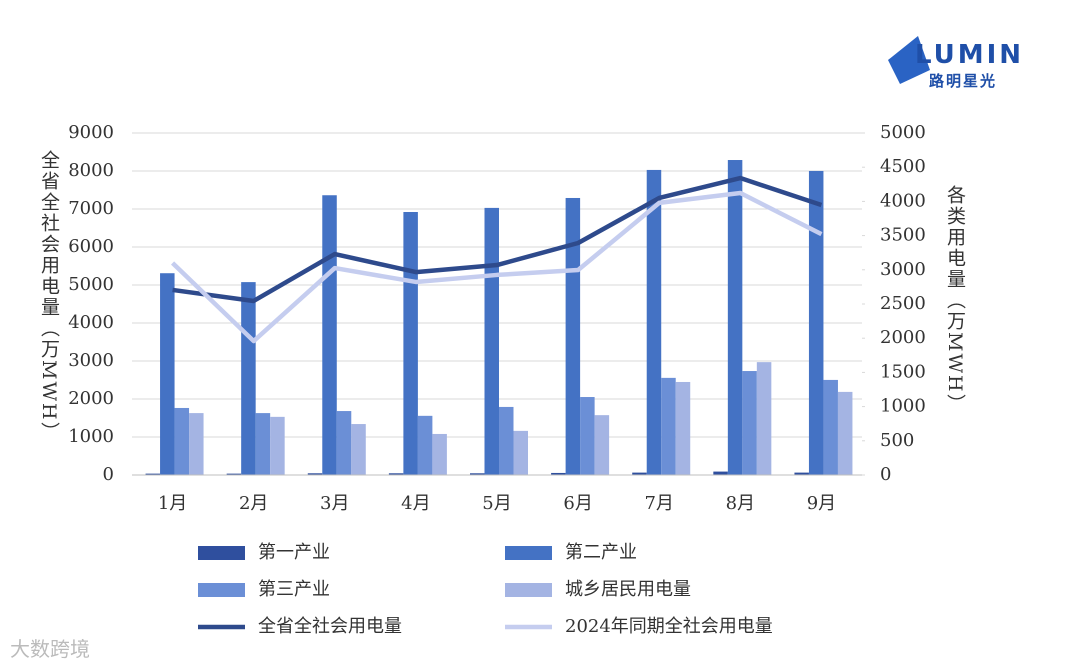 The image size is (1080, 668). I want to click on x-tick-label: 4月, so click(415, 503).